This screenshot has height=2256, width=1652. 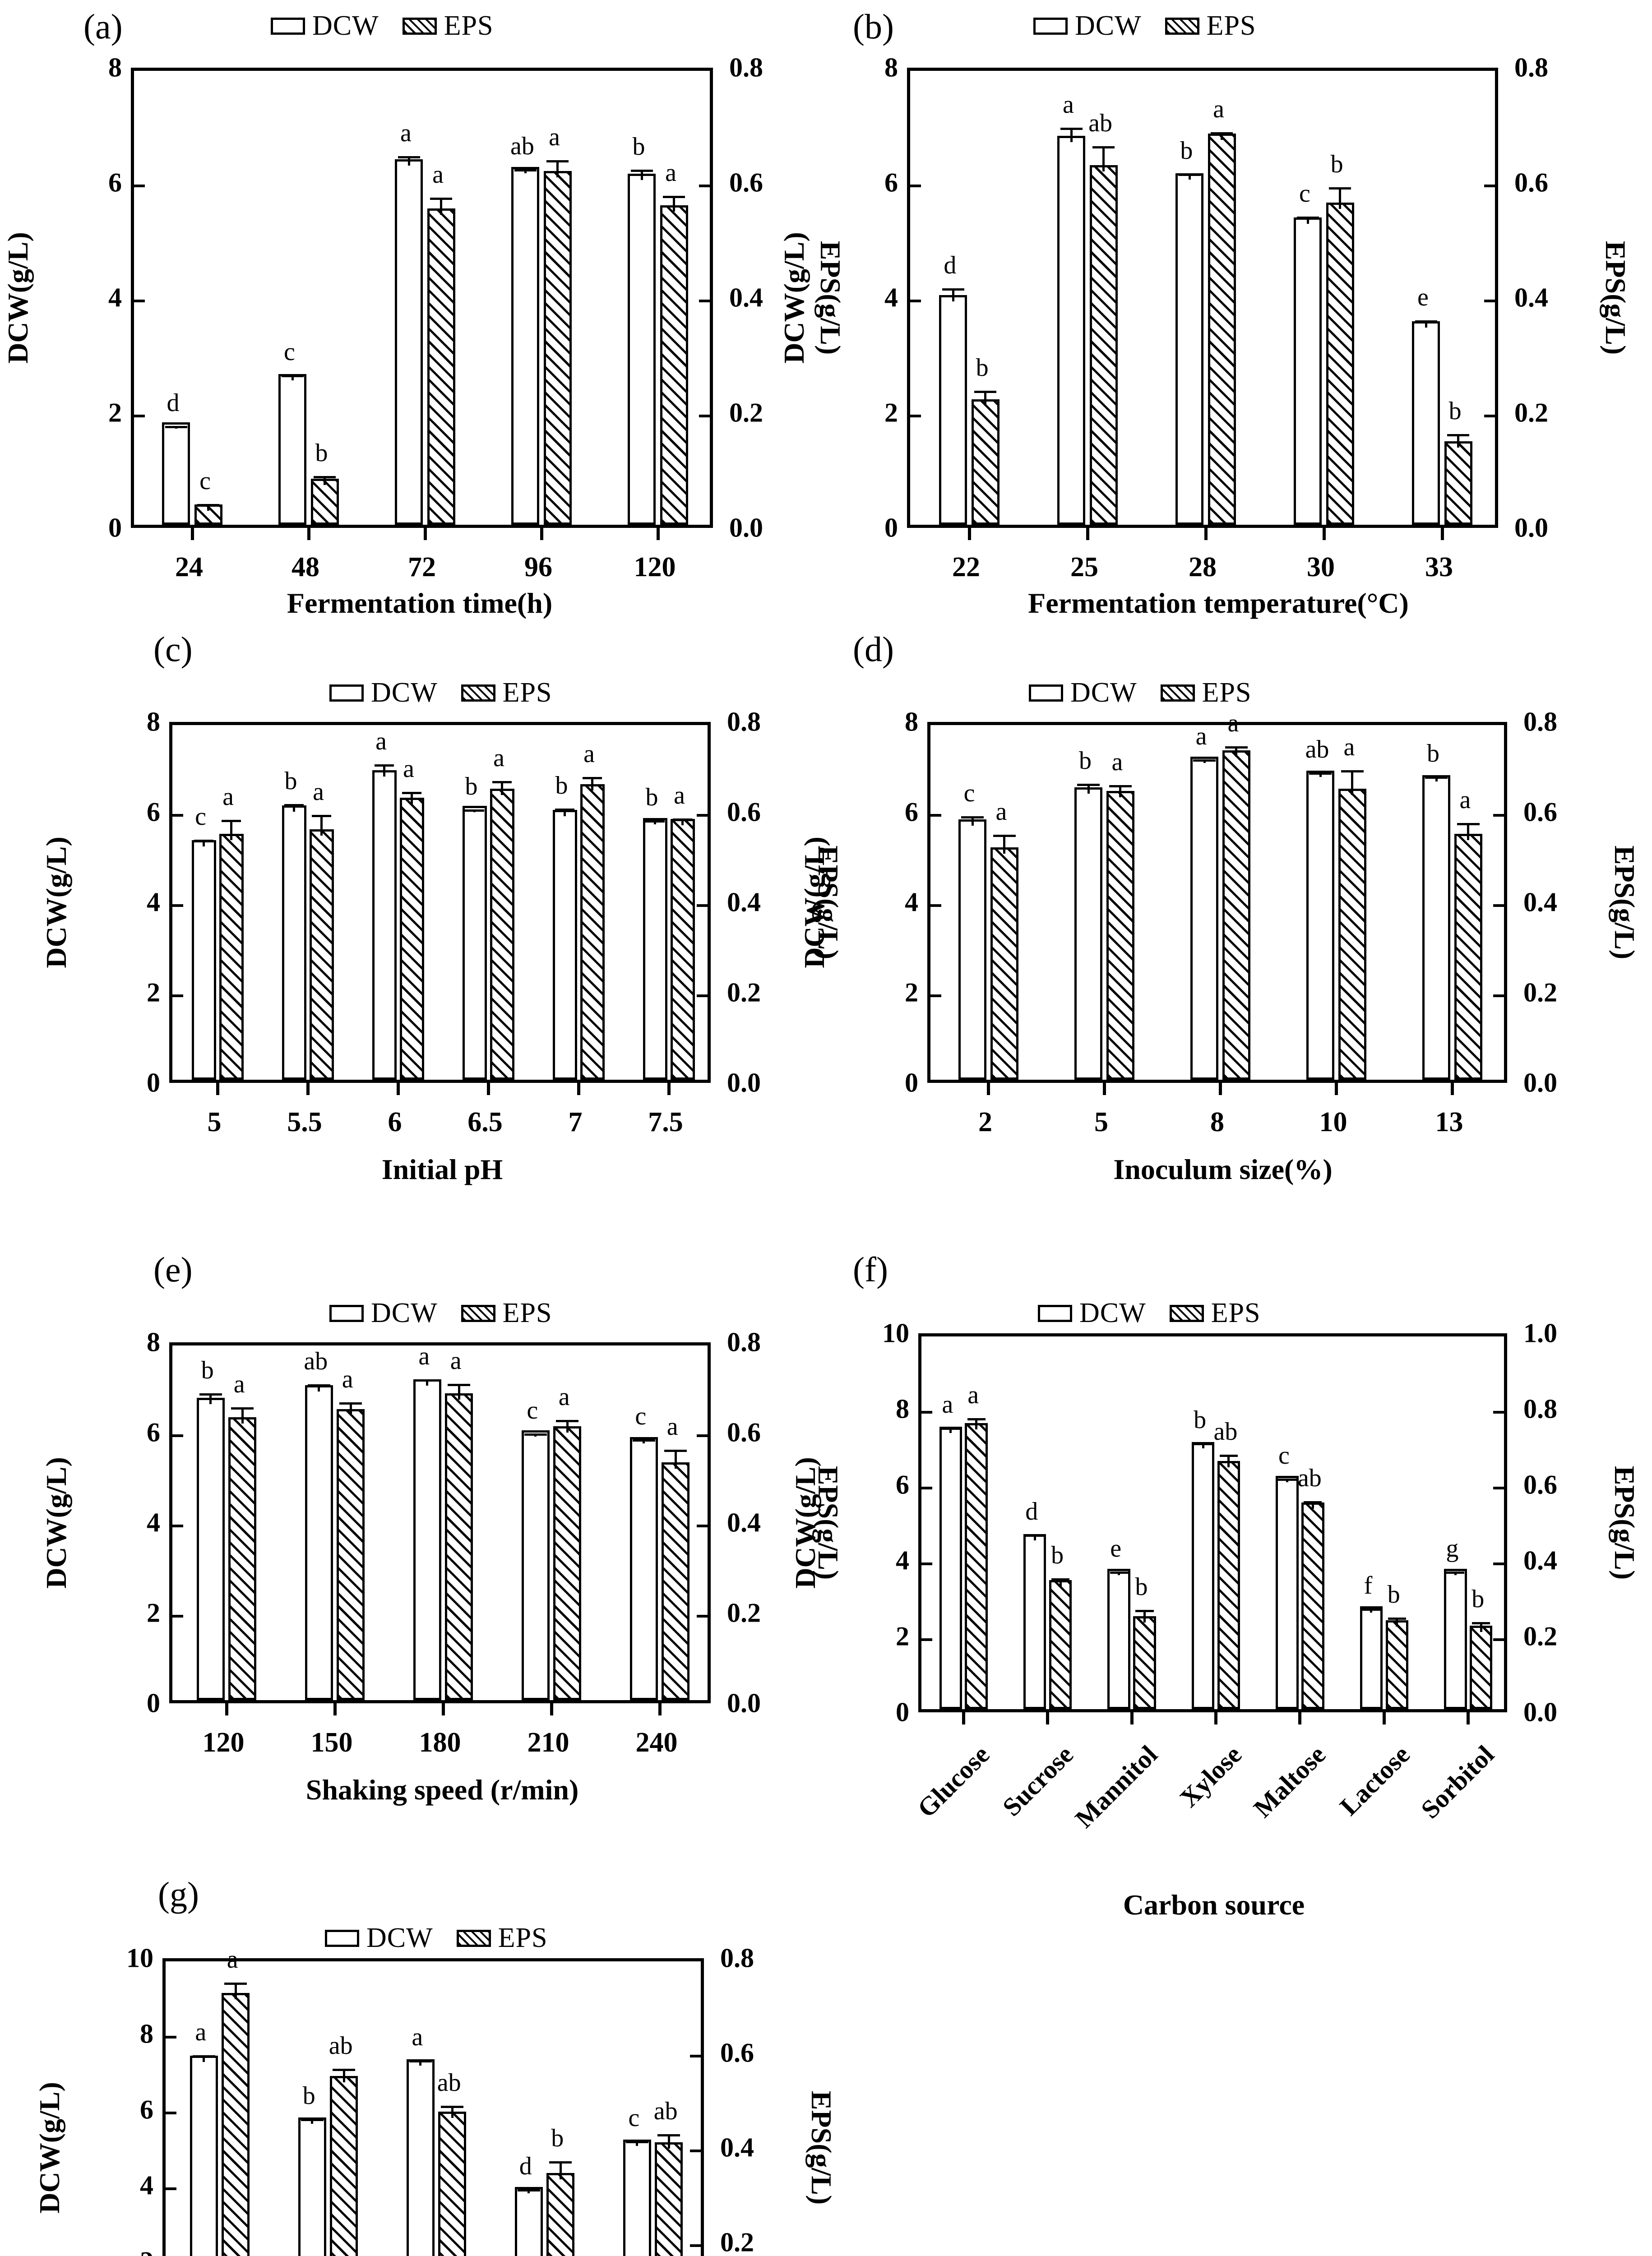 What do you see at coordinates (1625, 902) in the screenshot?
I see `axis-title-right: EPS(g/L)` at bounding box center [1625, 902].